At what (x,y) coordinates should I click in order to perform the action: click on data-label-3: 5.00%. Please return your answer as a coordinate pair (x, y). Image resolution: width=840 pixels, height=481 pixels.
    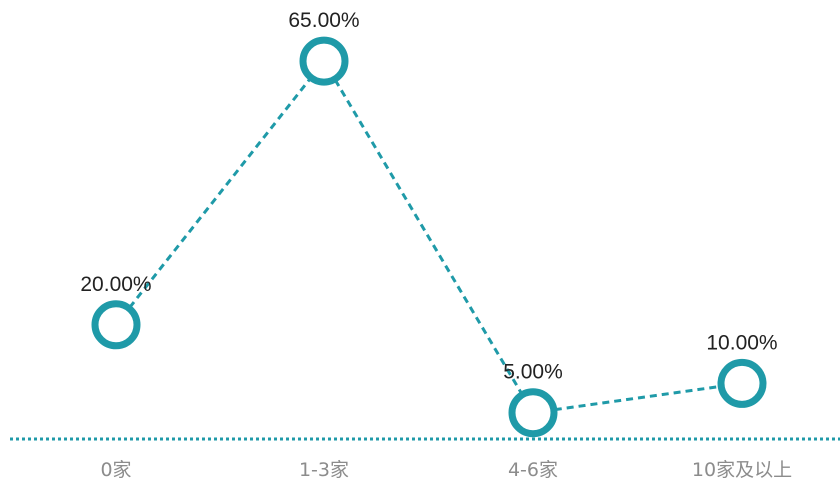
    Looking at the image, I should click on (533, 372).